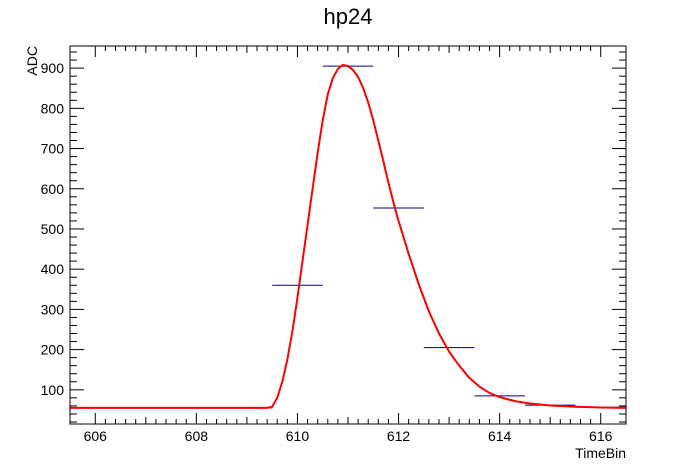 The width and height of the screenshot is (696, 472). Describe the element at coordinates (53, 350) in the screenshot. I see `y-tick-label: 200` at that location.